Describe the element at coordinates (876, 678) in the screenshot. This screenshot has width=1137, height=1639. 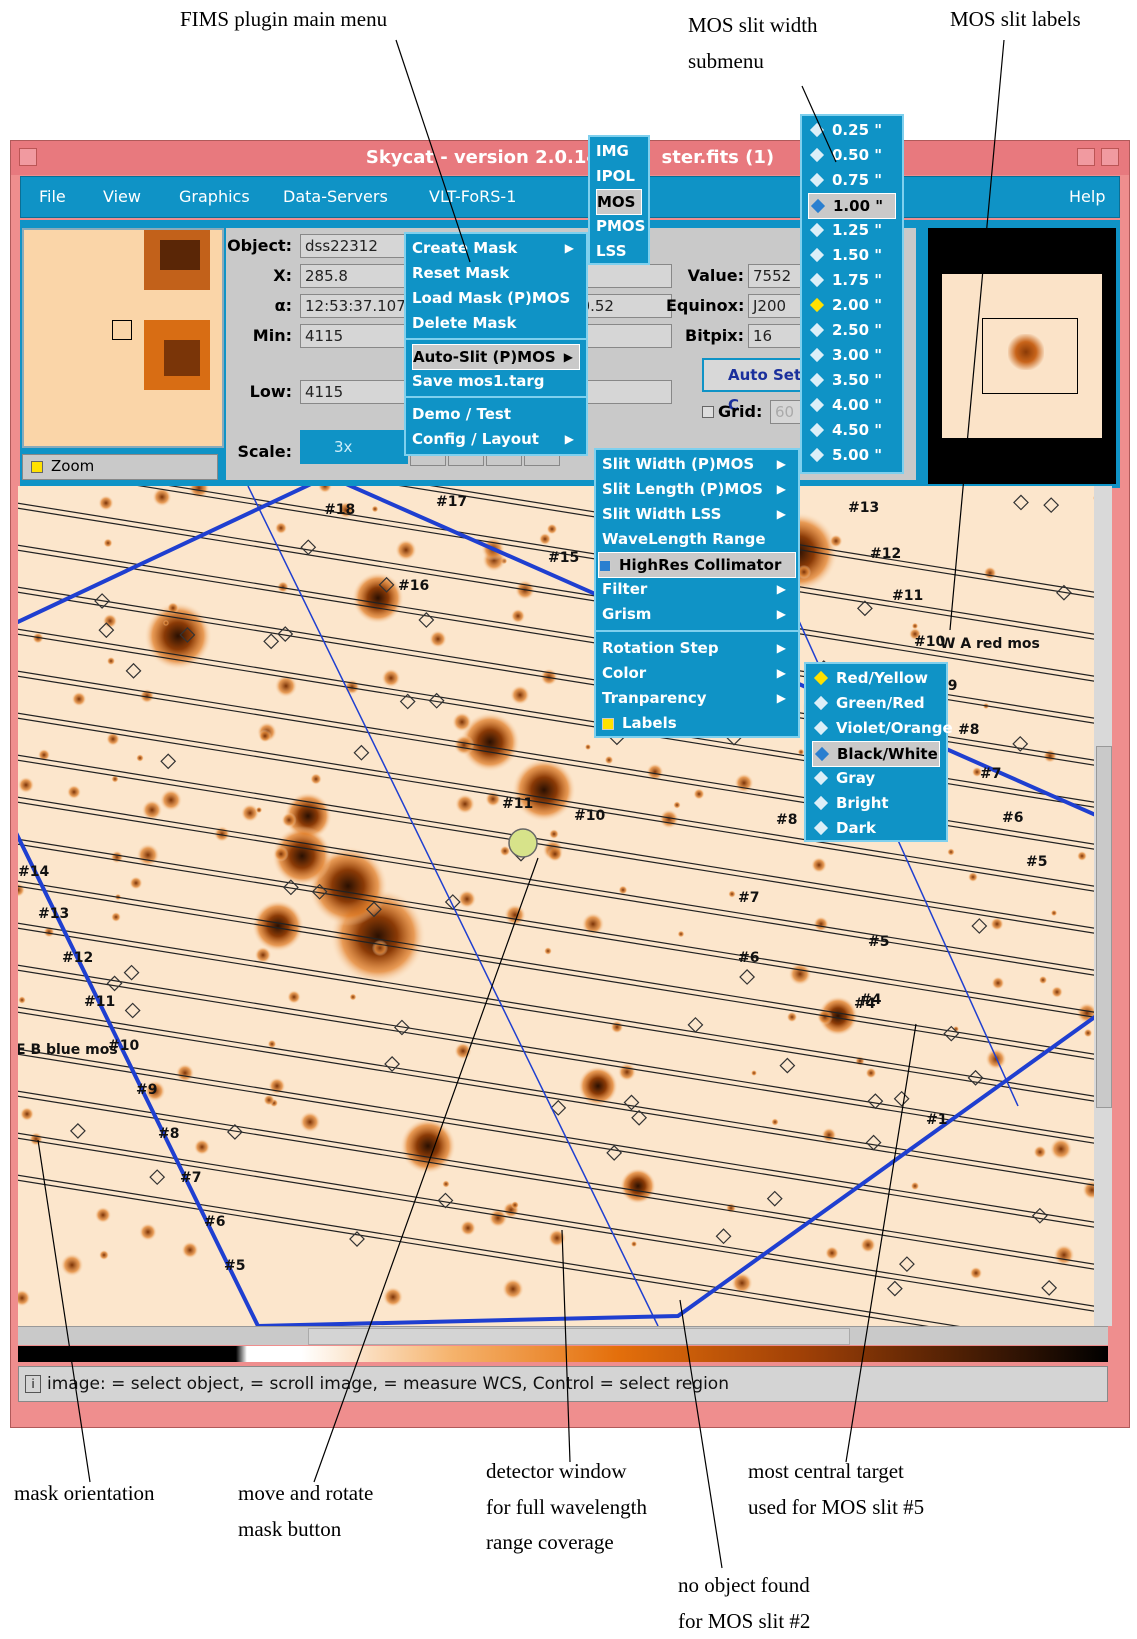
I see `color-red-yellow: Red/Yellow` at that location.